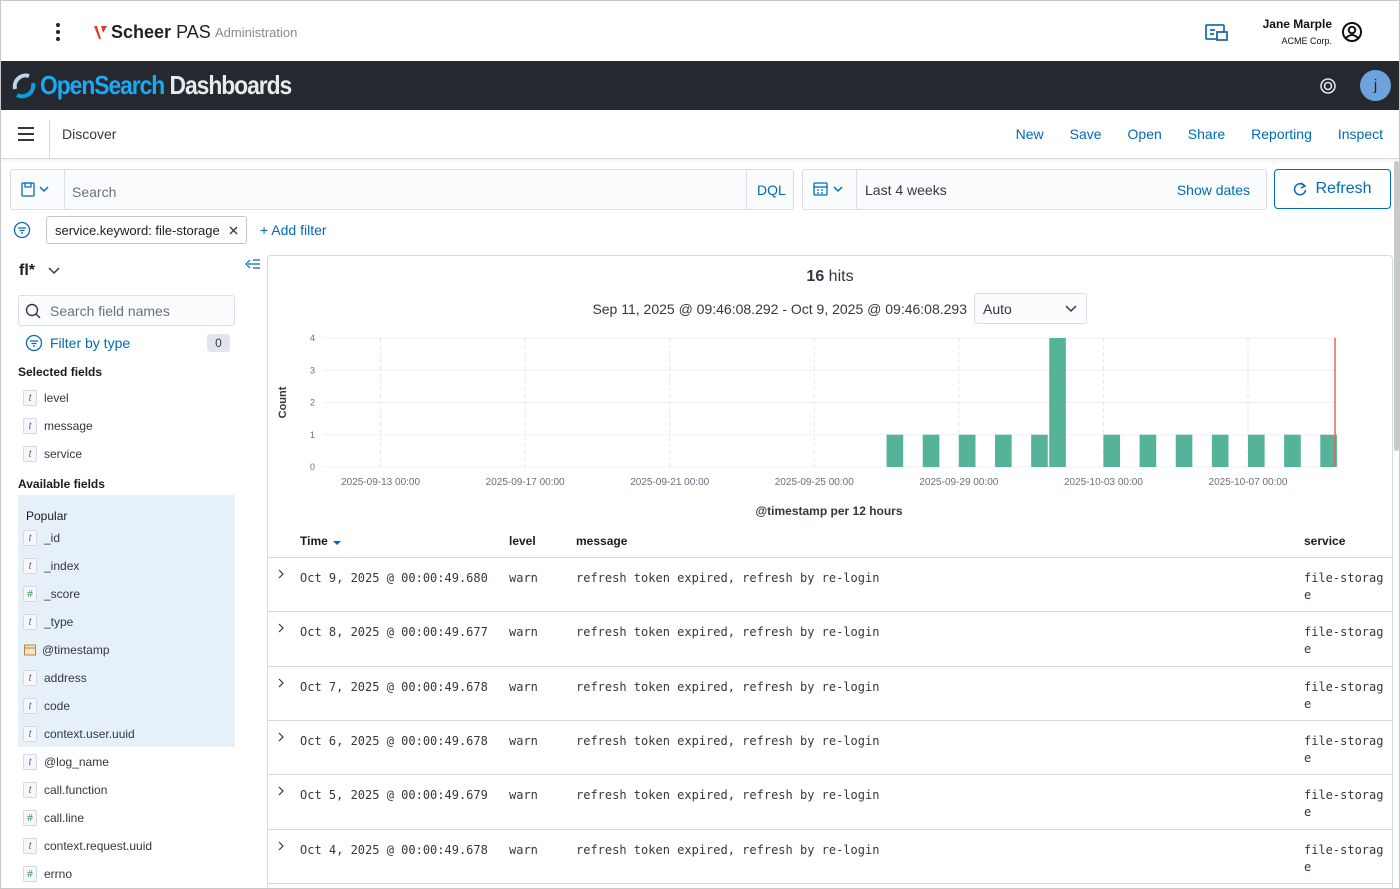 The width and height of the screenshot is (1400, 889). What do you see at coordinates (51, 566) in the screenshot?
I see `field-item: t_index` at bounding box center [51, 566].